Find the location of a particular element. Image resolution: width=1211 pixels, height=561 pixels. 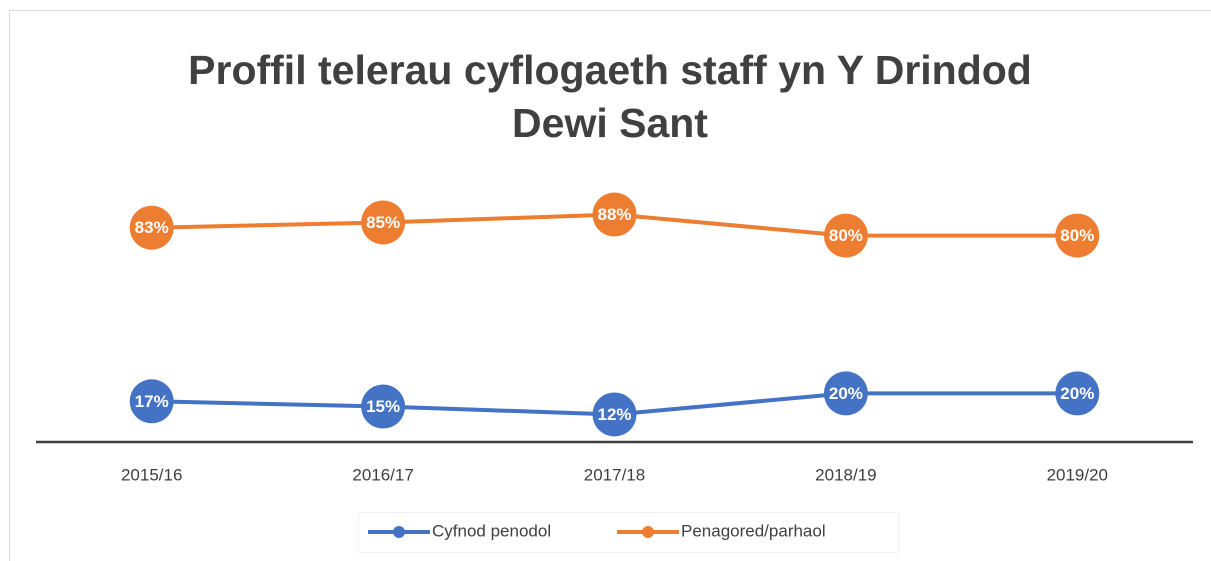

data-label: 17% is located at coordinates (152, 401).